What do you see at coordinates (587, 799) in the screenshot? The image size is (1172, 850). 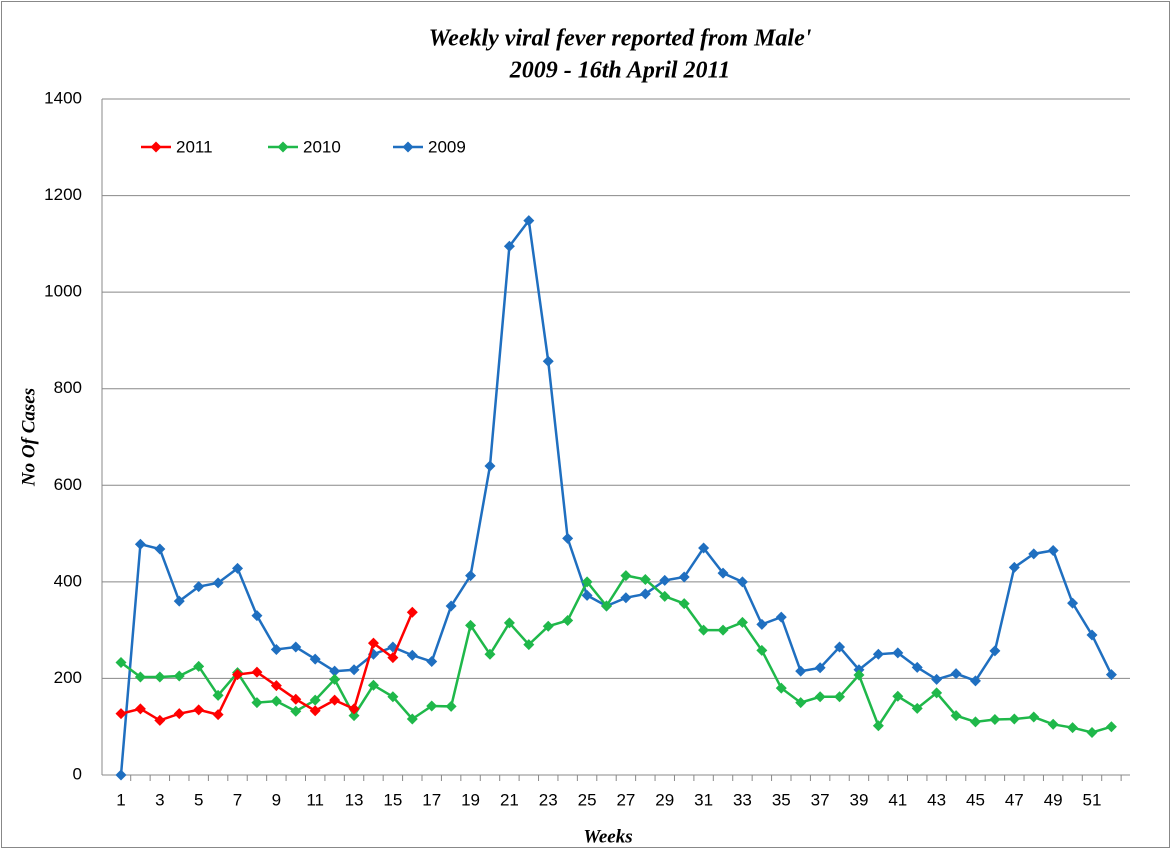 I see `x-tick-label: 25` at bounding box center [587, 799].